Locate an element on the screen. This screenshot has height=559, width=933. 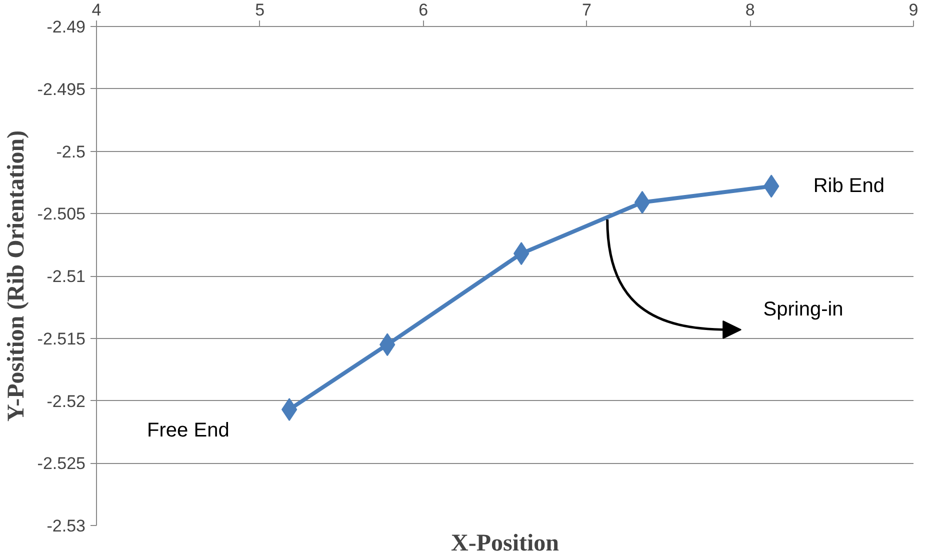
y-tick-label: -2.495 is located at coordinates (61, 89).